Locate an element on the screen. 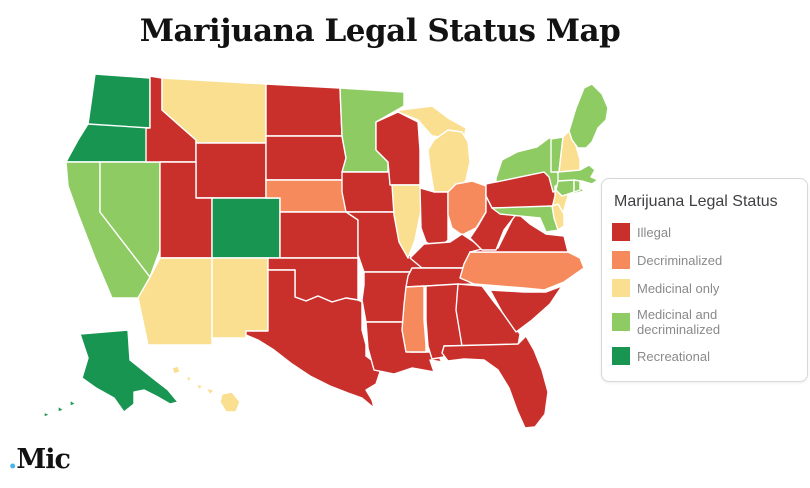 The image size is (810, 488). legend-item: Decriminalized is located at coordinates (704, 260).